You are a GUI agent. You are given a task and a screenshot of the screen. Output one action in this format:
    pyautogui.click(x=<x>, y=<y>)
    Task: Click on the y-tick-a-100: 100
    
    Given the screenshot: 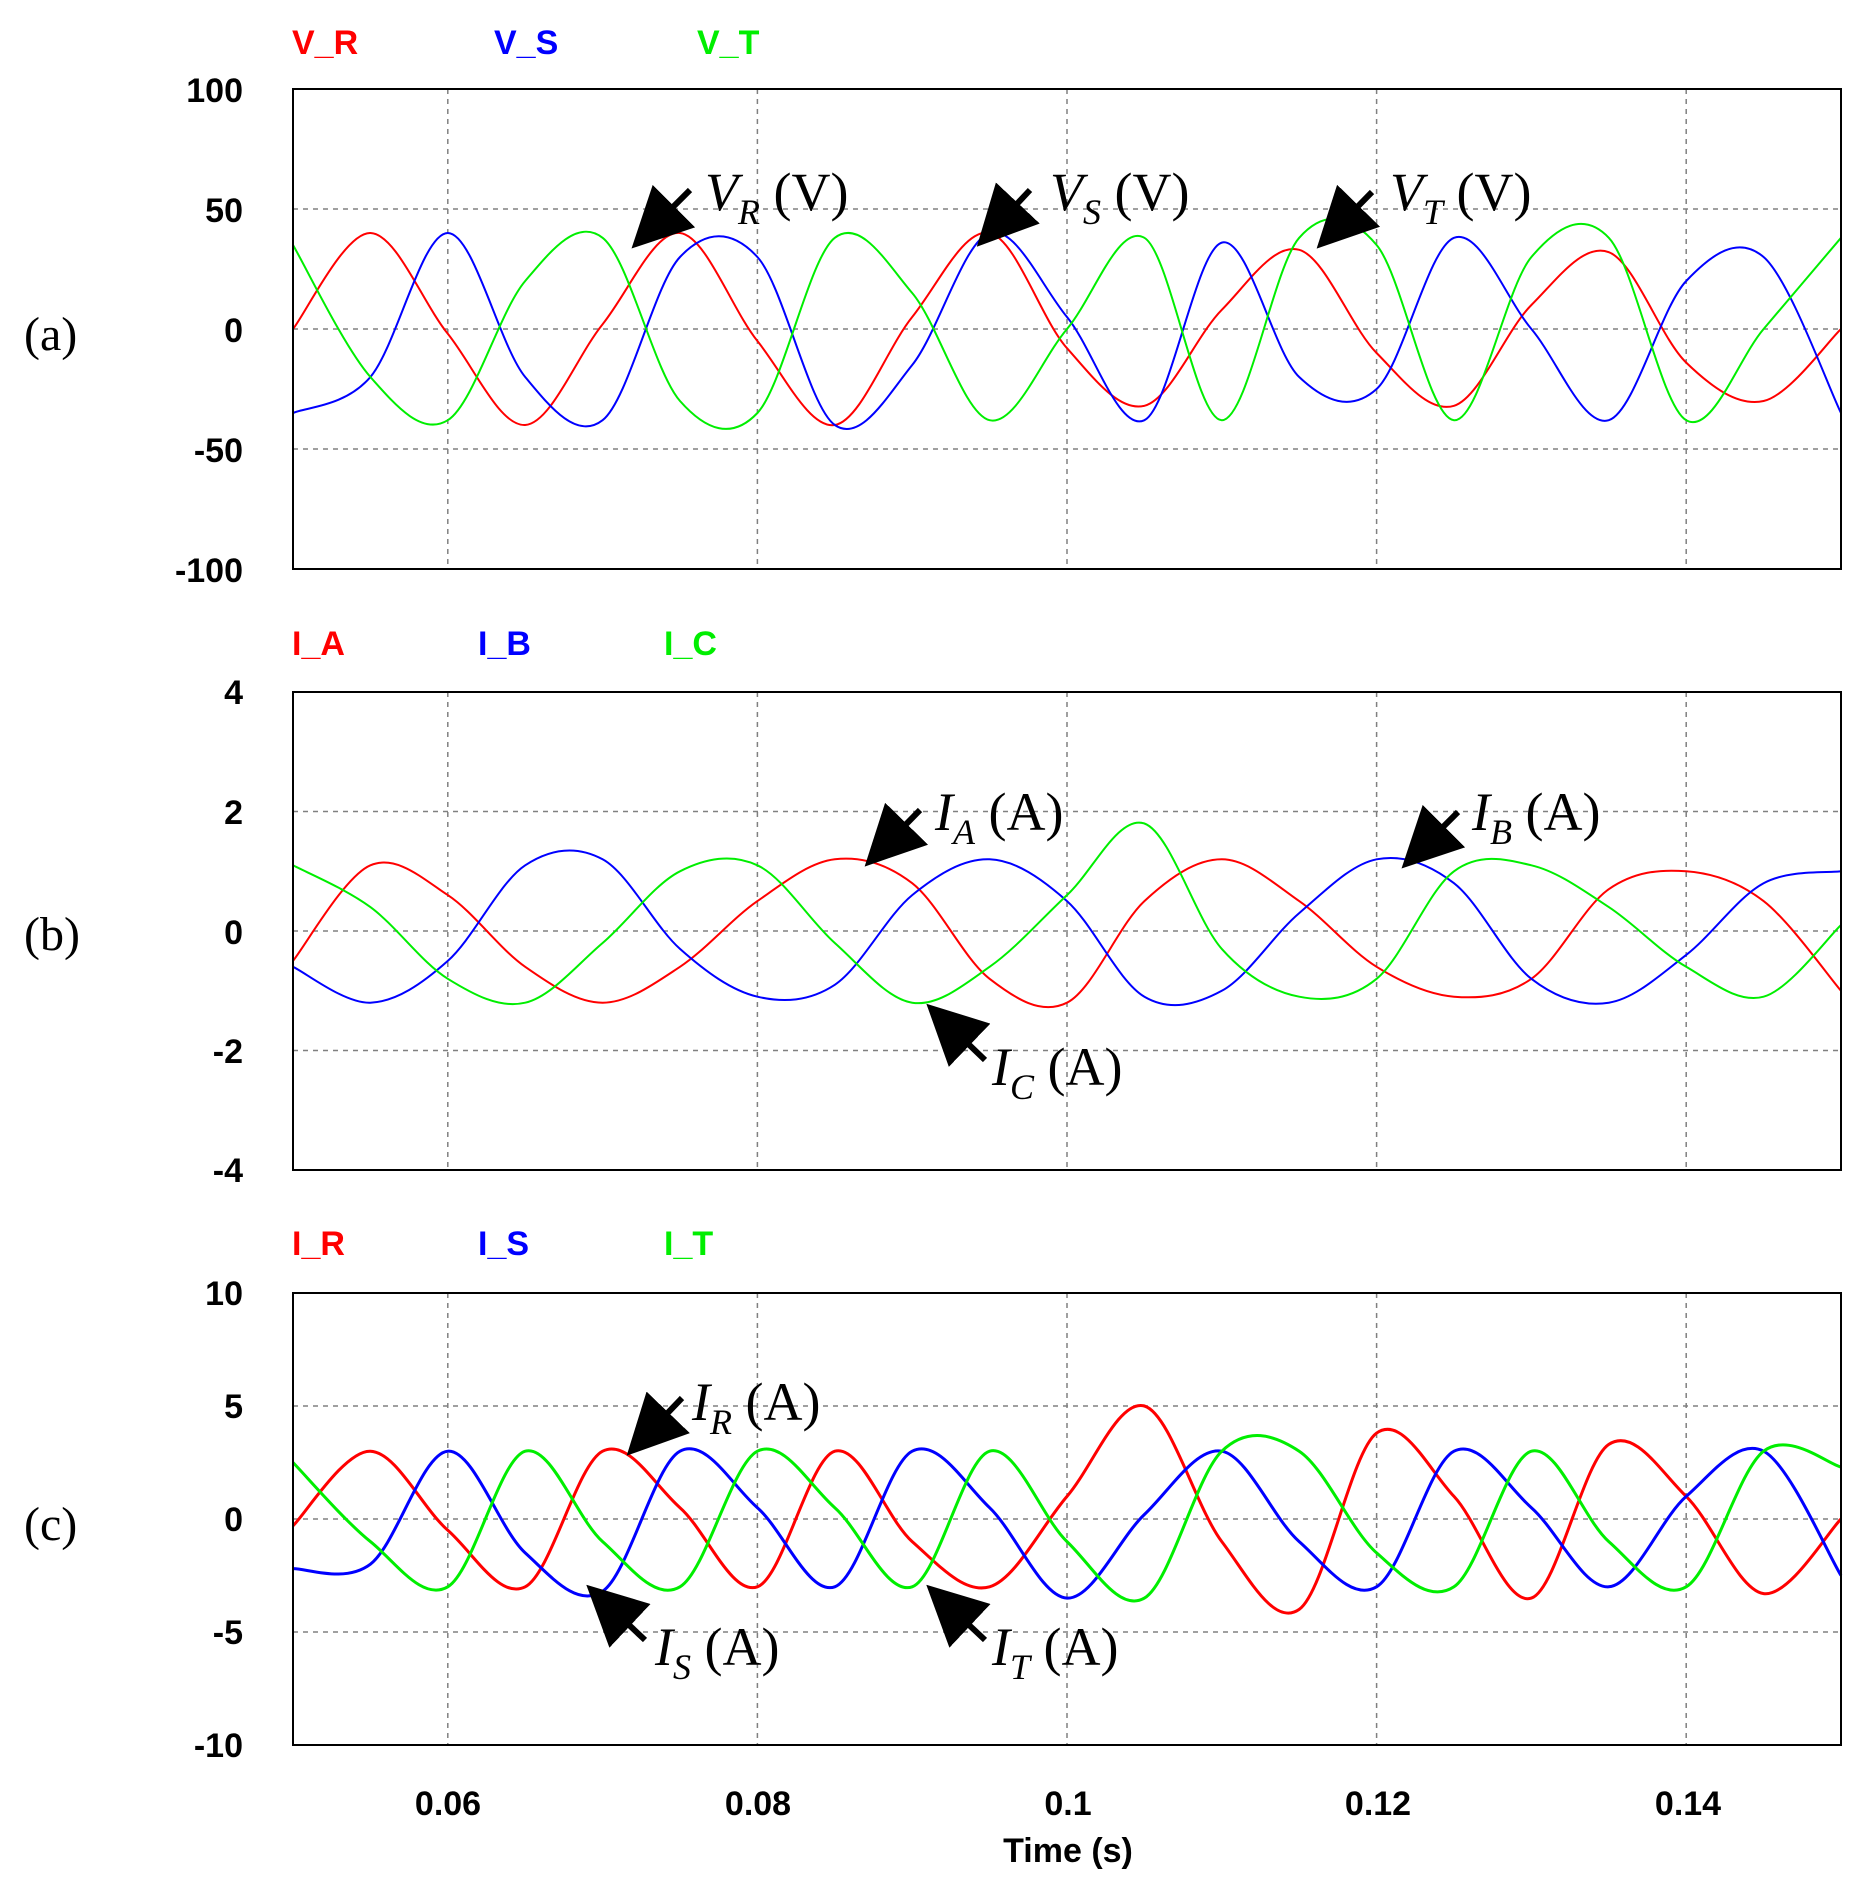 What is the action you would take?
    pyautogui.click(x=214, y=91)
    